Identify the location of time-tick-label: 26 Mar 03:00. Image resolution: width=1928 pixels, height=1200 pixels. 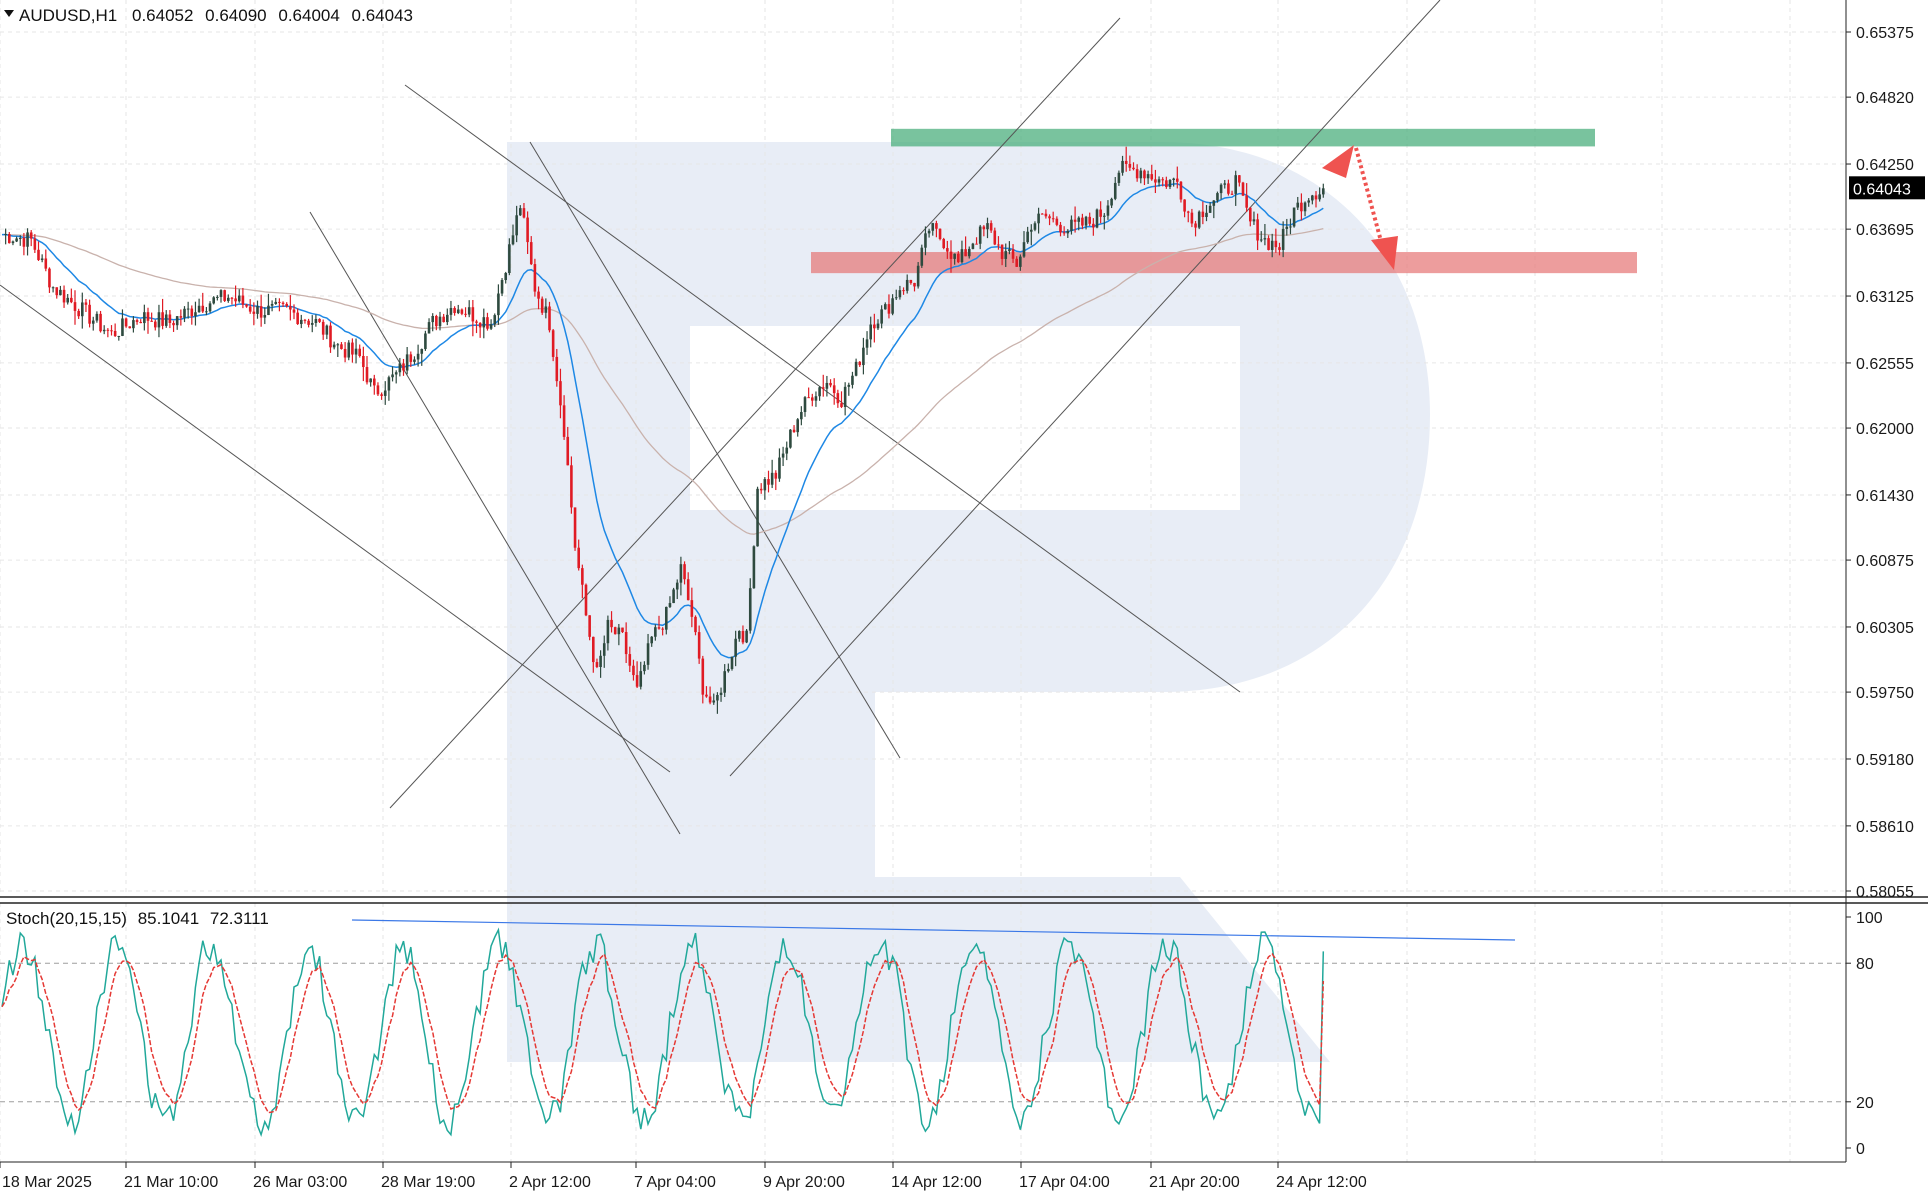
(300, 1182).